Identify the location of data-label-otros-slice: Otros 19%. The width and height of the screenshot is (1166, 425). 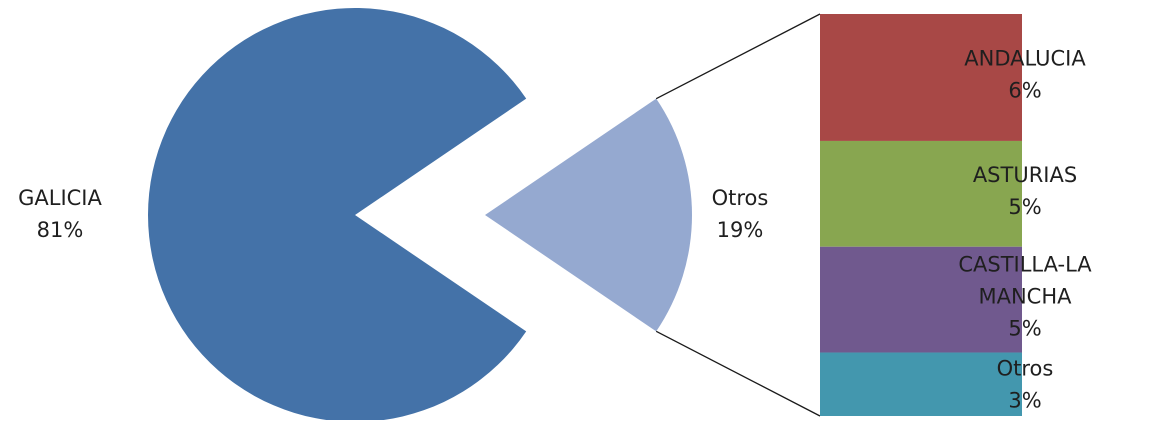
(740, 214).